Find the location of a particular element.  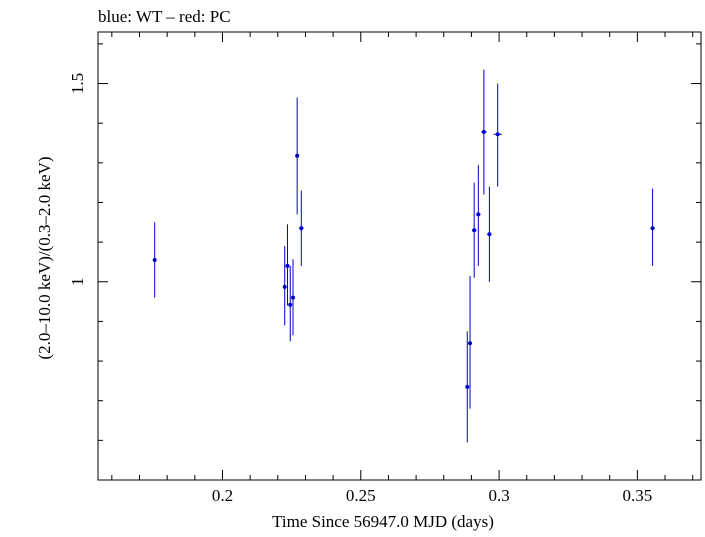

x-tick-label: 0.3 is located at coordinates (498, 495).